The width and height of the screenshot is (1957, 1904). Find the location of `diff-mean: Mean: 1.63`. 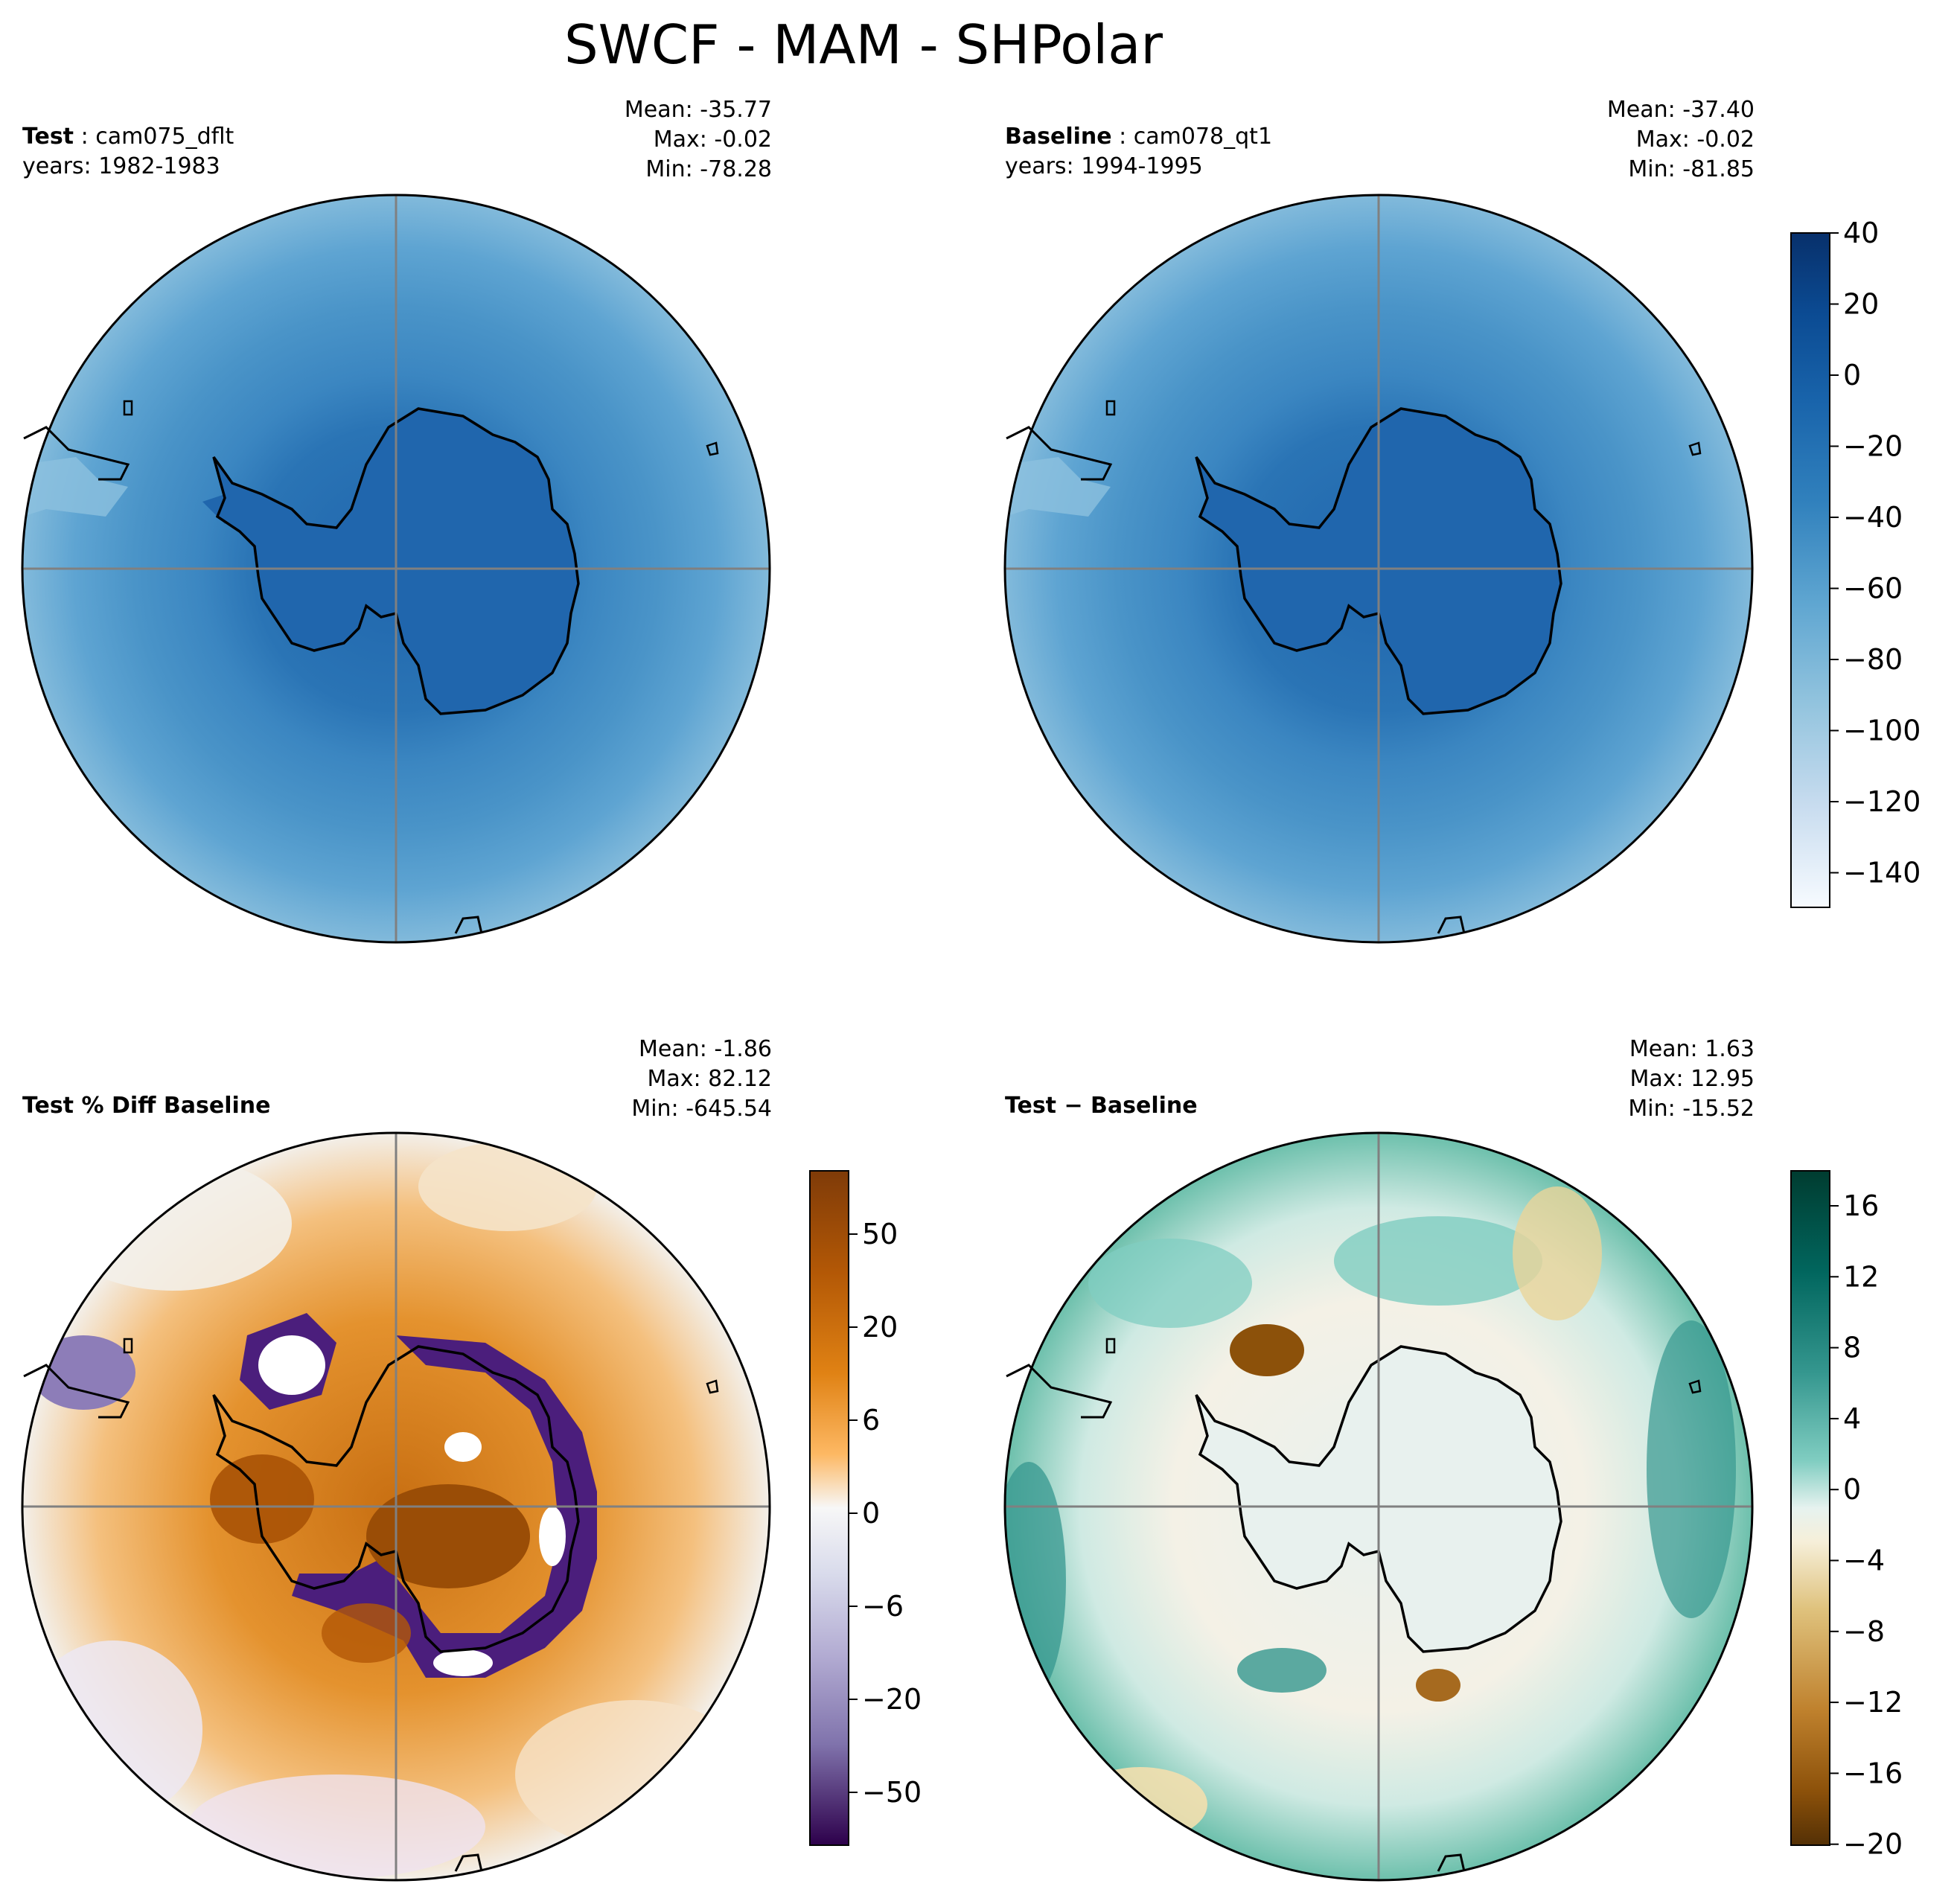

diff-mean: Mean: 1.63 is located at coordinates (1692, 1049).